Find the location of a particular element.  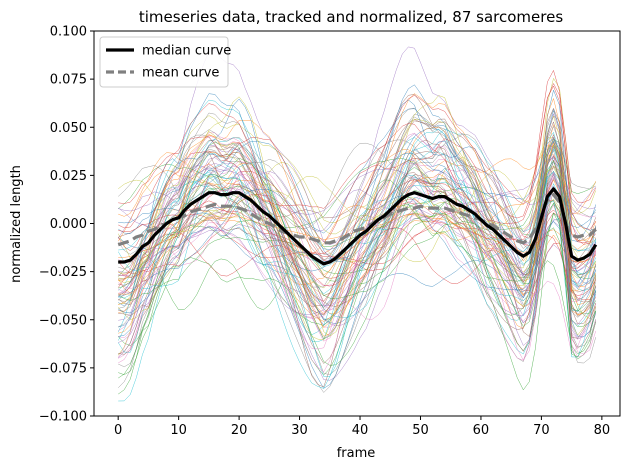

legend-label: mean curve is located at coordinates (180, 73).